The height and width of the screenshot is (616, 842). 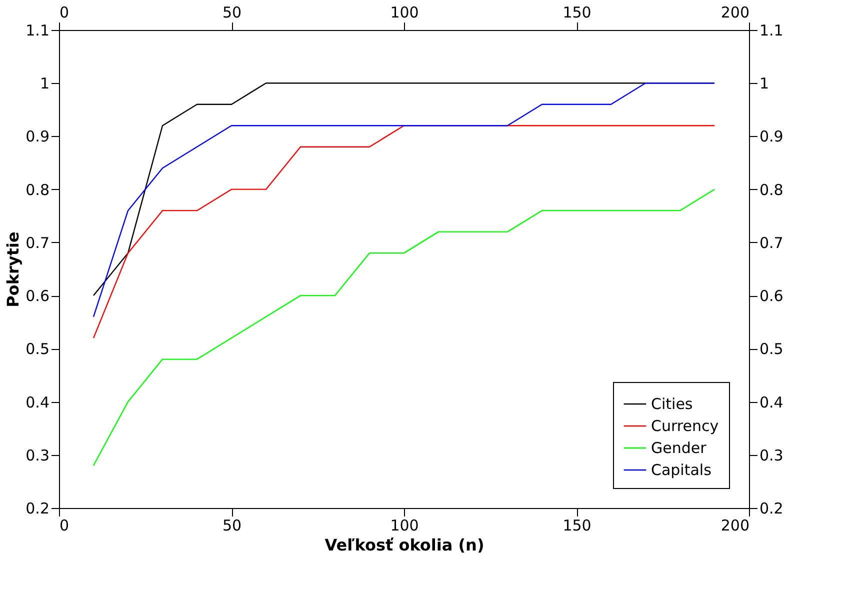 What do you see at coordinates (577, 525) in the screenshot?
I see `x-tick-label: 150` at bounding box center [577, 525].